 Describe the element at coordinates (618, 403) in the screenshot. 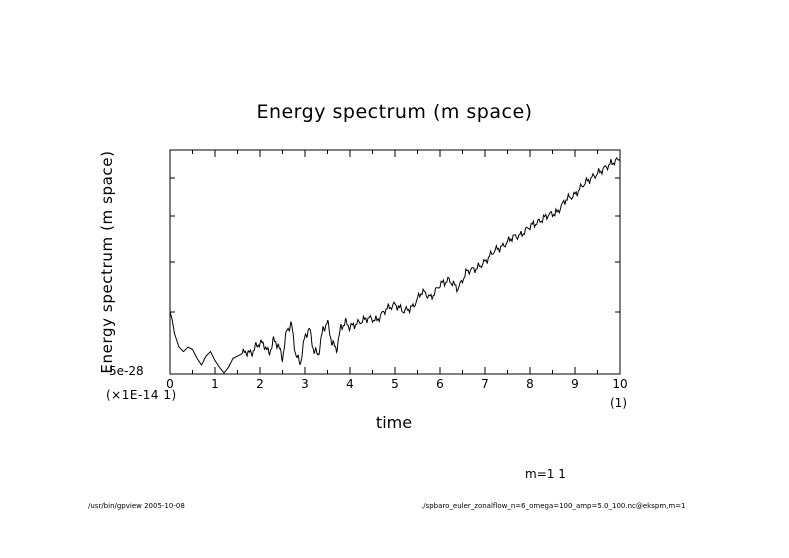

I see `x-scale-note: (1)` at that location.